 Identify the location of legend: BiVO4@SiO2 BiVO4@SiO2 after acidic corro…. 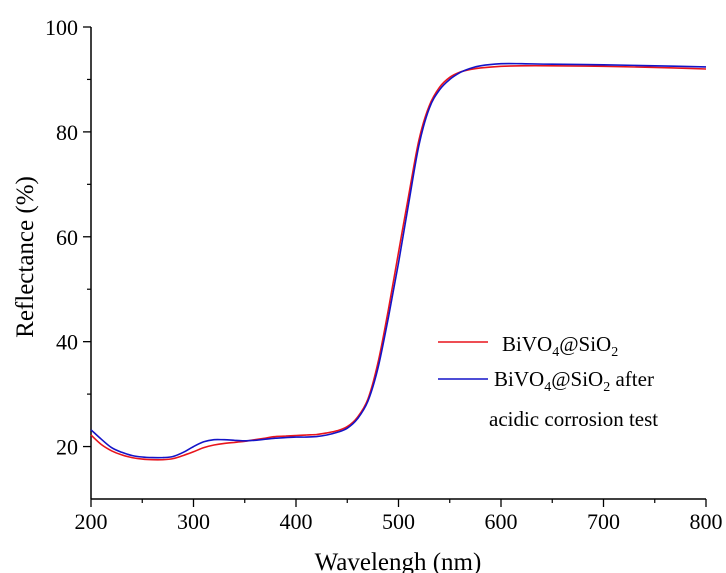
(548, 381).